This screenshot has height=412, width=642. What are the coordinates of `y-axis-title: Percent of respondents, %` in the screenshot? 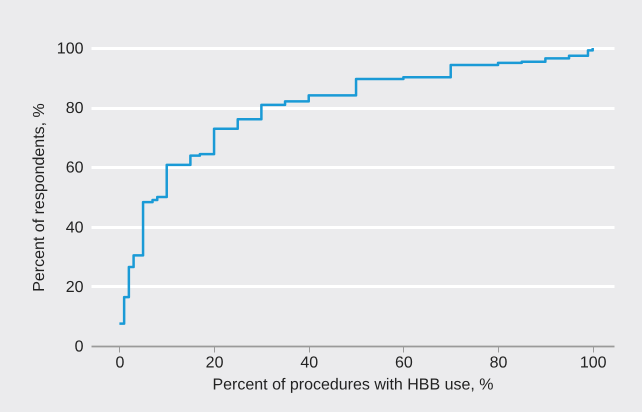 It's located at (39, 197).